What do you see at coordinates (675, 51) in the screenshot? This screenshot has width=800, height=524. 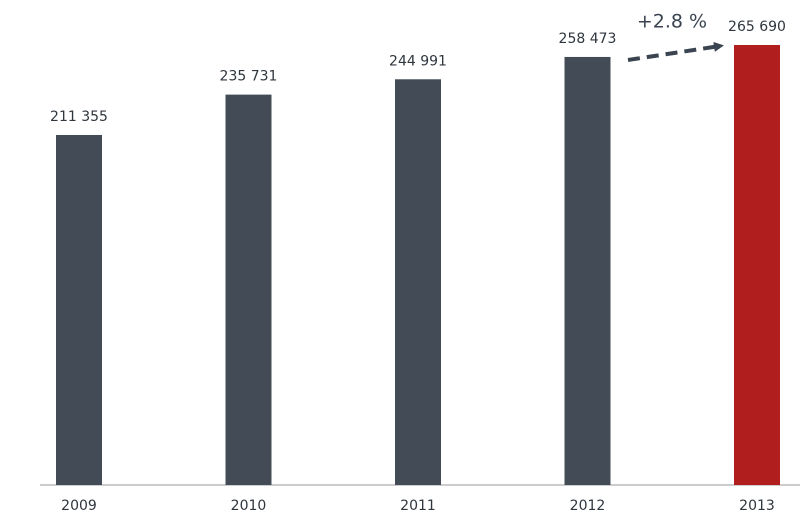 I see `growth-arrow` at bounding box center [675, 51].